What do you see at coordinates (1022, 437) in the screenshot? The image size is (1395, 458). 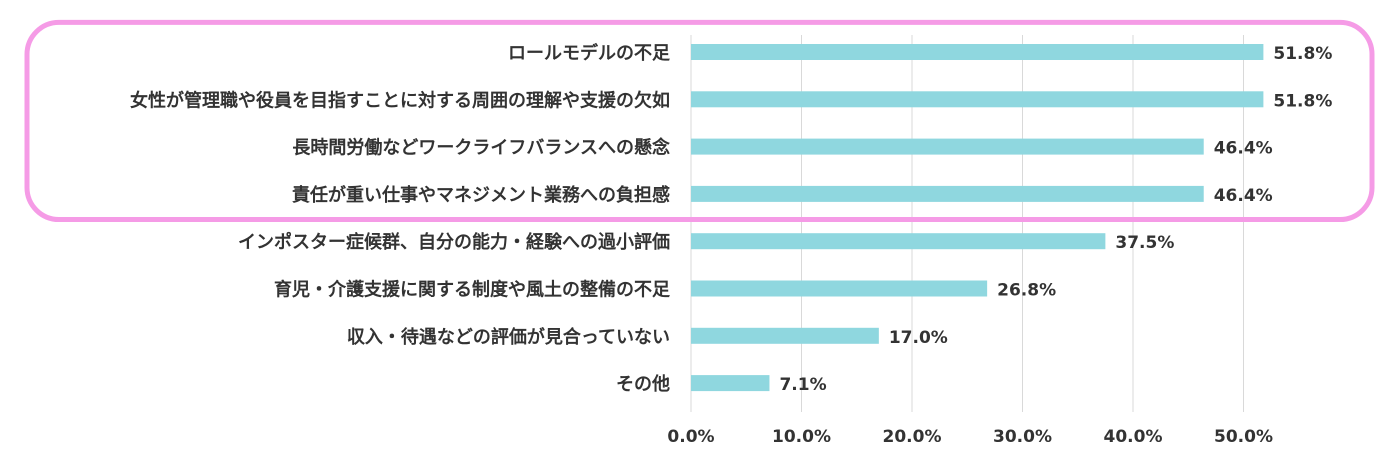 I see `x-tick-label: 30.0%` at bounding box center [1022, 437].